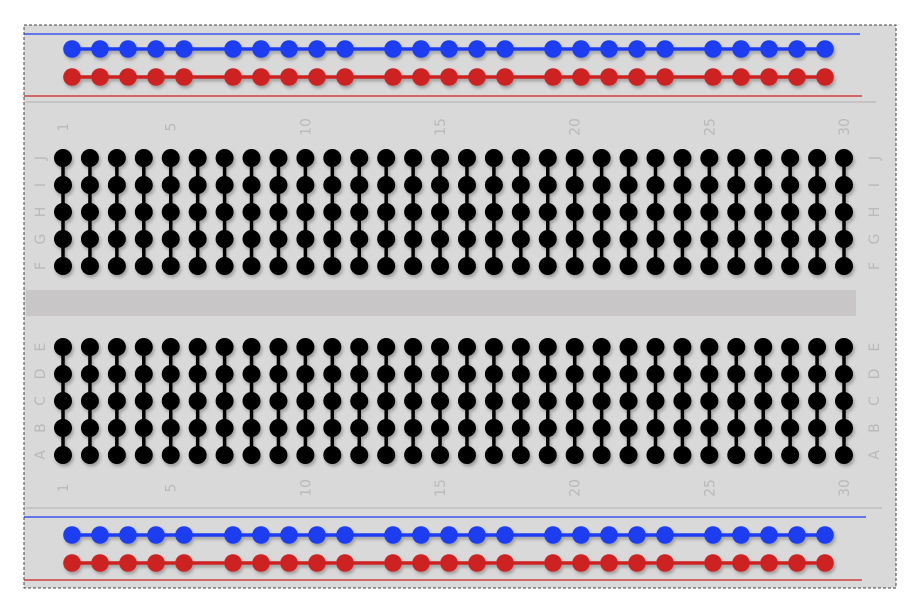  What do you see at coordinates (844, 212) in the screenshot?
I see `hole-h30` at bounding box center [844, 212].